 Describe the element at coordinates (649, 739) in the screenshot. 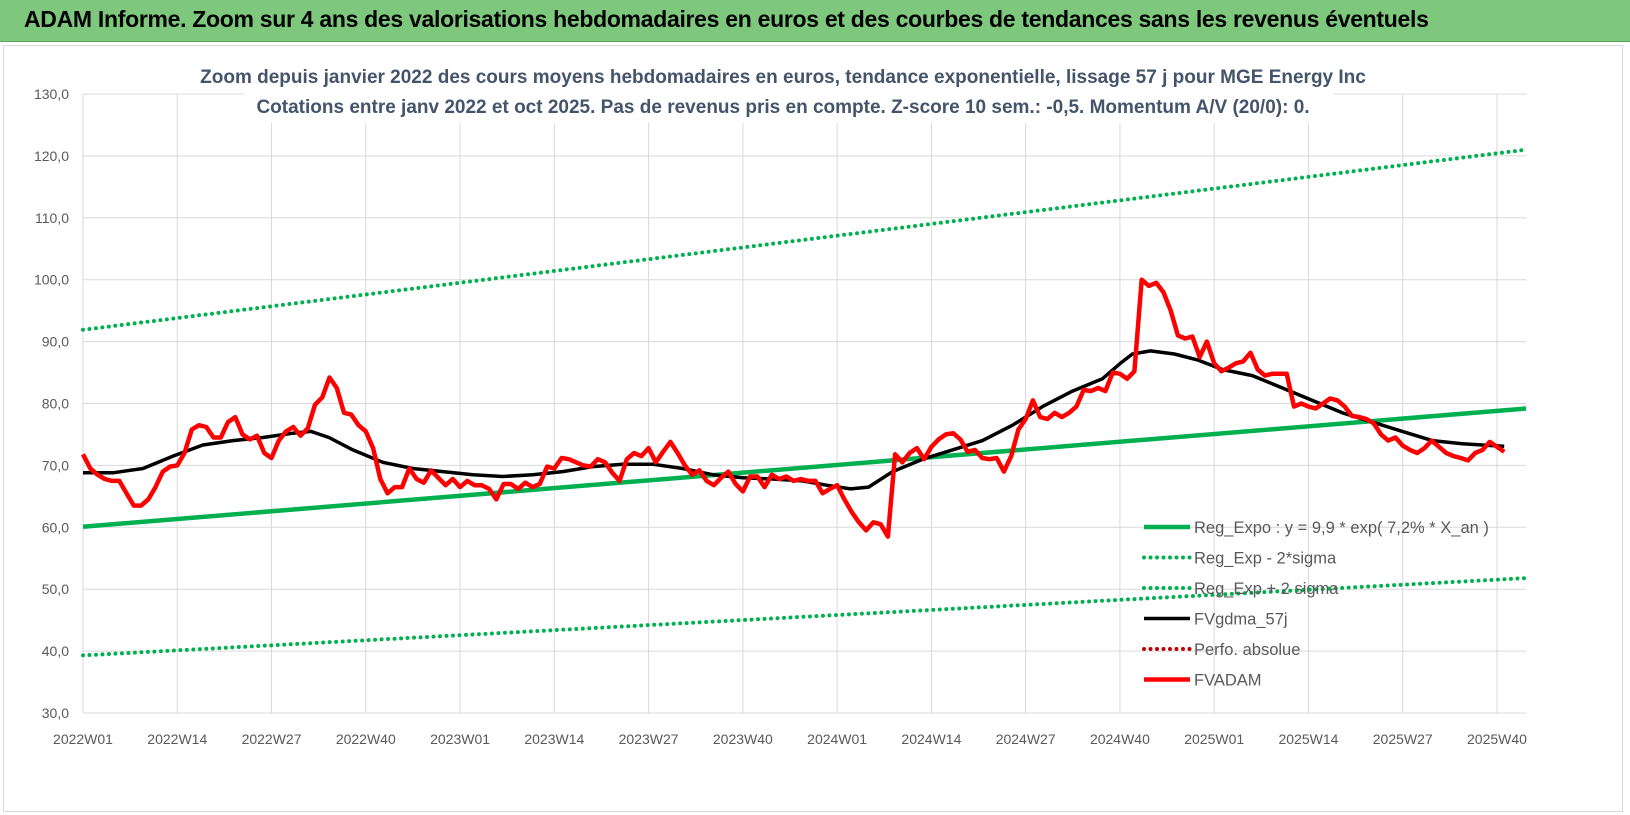

I see `x-tick-label: 2023W27` at that location.